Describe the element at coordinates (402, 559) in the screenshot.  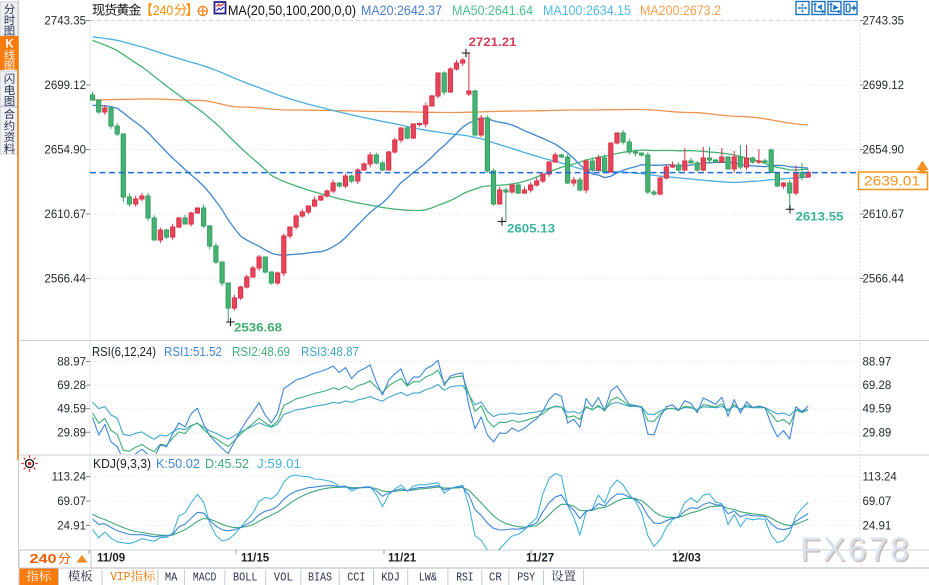
I see `svg-text: 11/21` at that location.